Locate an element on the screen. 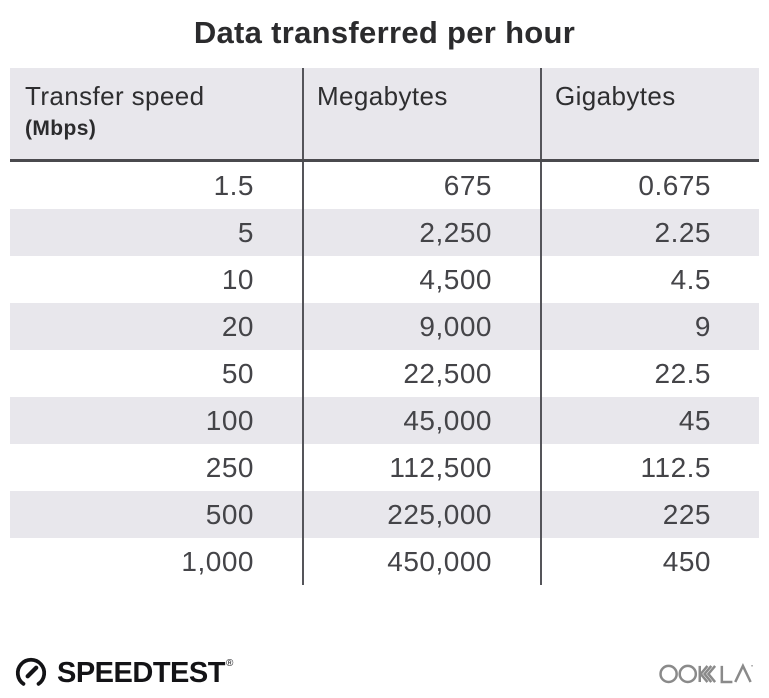 The width and height of the screenshot is (769, 698). table-row: 5 2,250 2.25 is located at coordinates (384, 232).